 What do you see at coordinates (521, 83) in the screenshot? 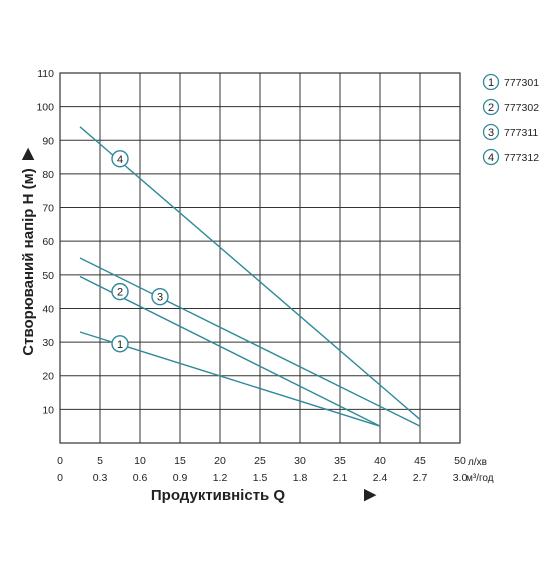
I see `legend-entry-label: 777301` at bounding box center [521, 83].